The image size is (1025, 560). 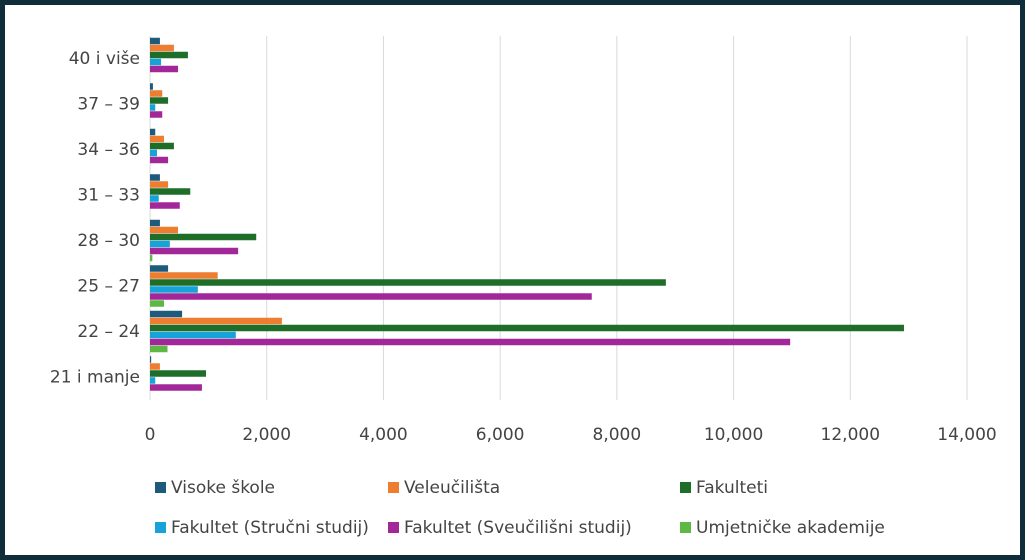 What do you see at coordinates (104, 59) in the screenshot?
I see `y-tick-label: 40 i više` at bounding box center [104, 59].